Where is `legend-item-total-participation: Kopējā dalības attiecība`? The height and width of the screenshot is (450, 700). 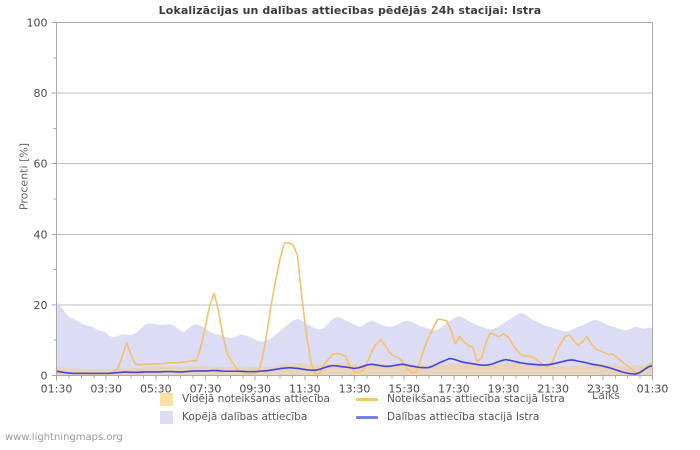
legend-item-total-participation: Kopējā dalības attiecība is located at coordinates (258, 417).